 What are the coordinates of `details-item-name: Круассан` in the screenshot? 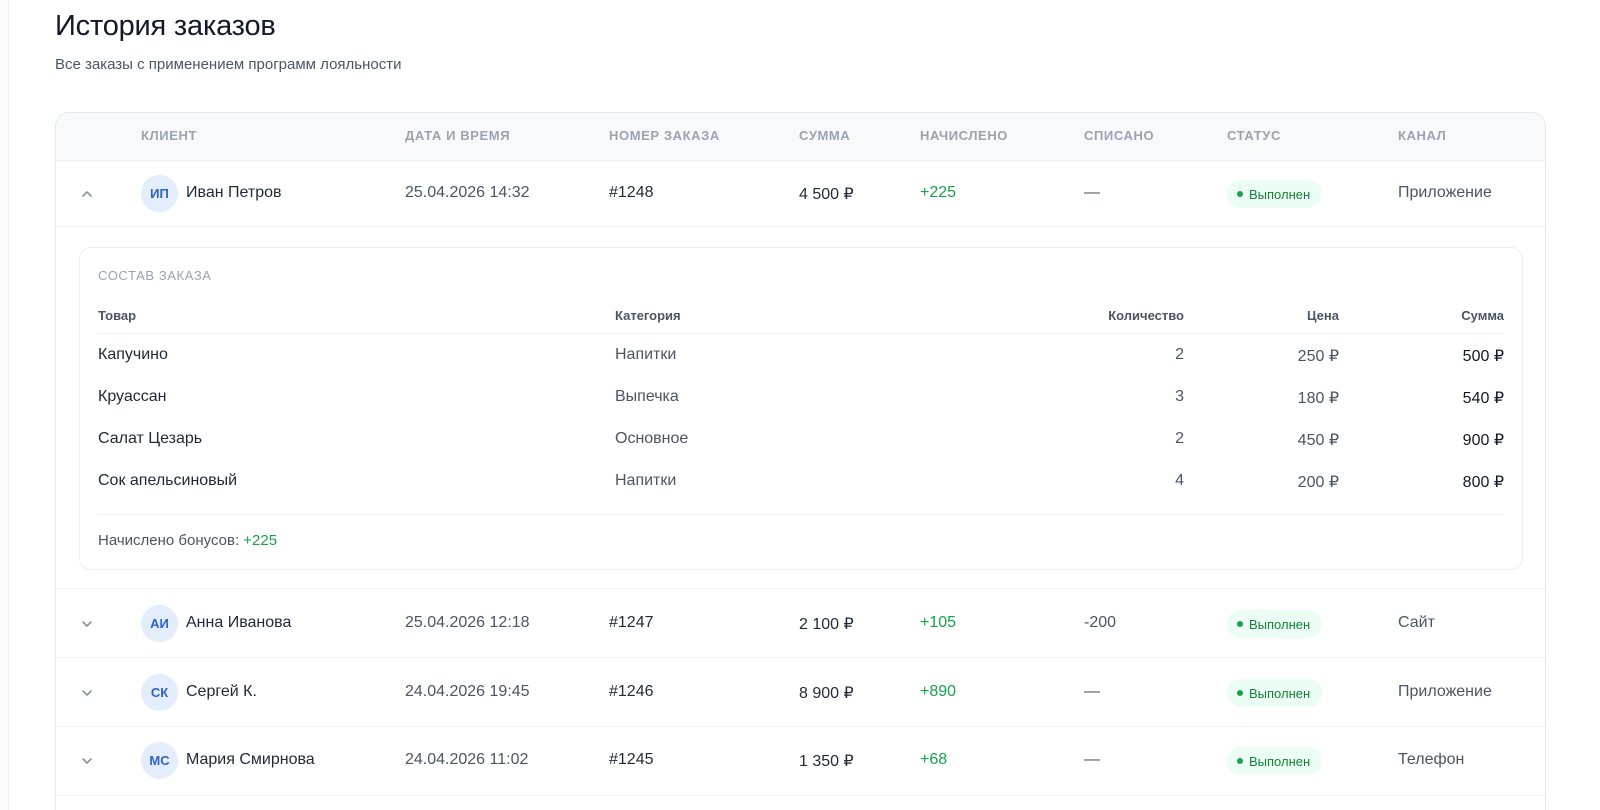 It's located at (132, 396).